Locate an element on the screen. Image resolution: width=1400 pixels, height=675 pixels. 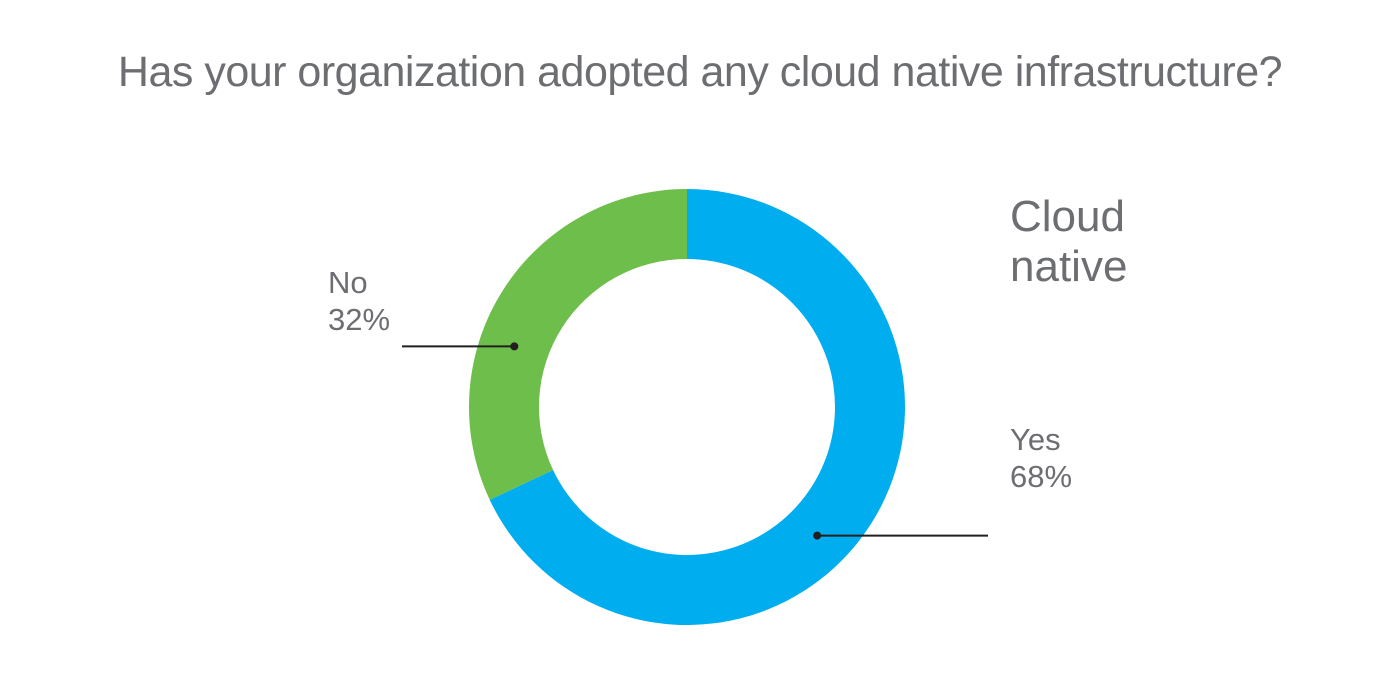
slice-category-no: No is located at coordinates (348, 282).